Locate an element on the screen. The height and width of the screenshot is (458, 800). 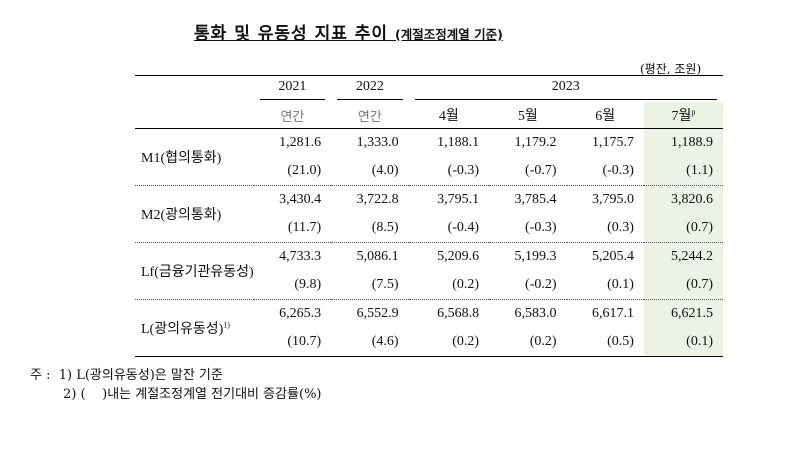
value-cell: 6,621.5 is located at coordinates (683, 313).